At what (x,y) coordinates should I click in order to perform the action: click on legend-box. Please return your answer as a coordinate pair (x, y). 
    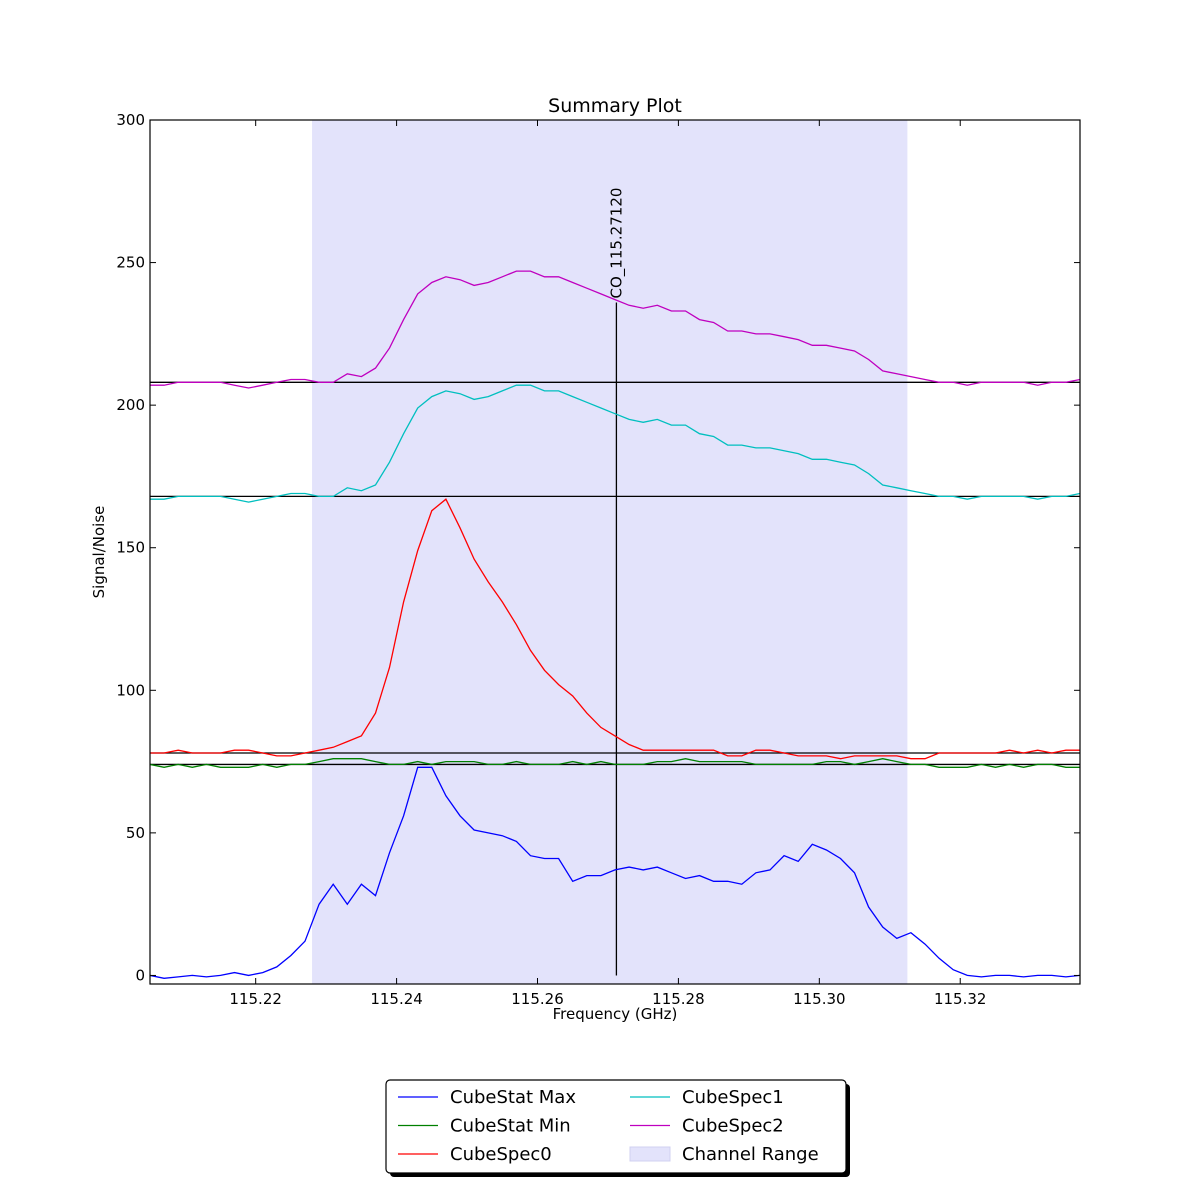
    Looking at the image, I should click on (616, 1126).